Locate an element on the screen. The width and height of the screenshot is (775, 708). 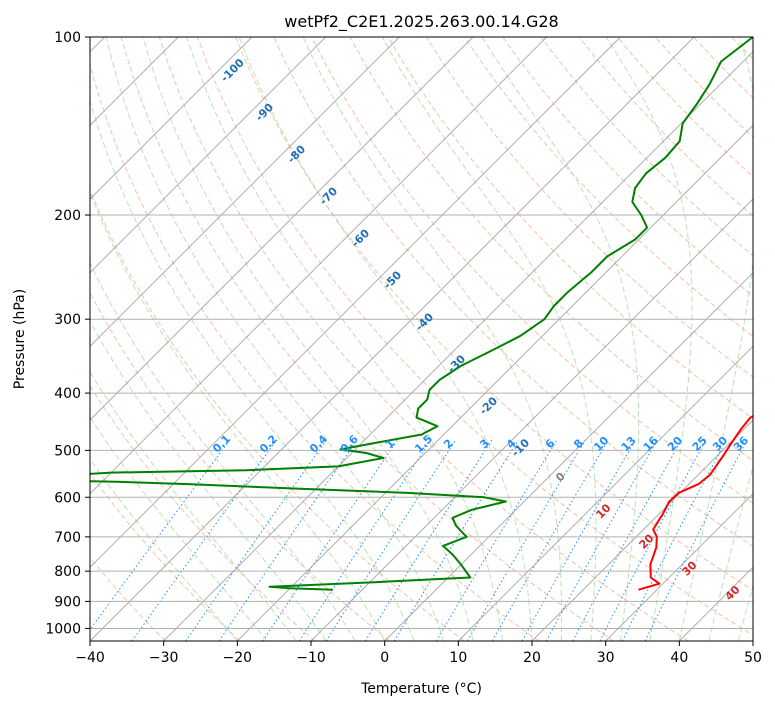
y-tick-label: 600 is located at coordinates (67, 498).